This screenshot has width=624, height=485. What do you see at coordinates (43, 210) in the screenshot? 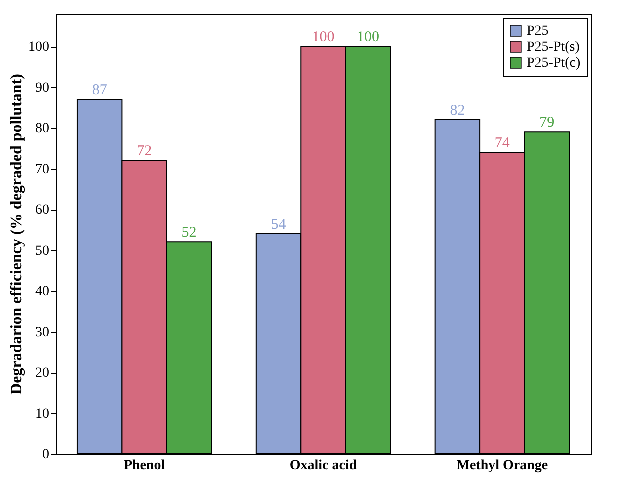
I see `y-tick-label: 60` at bounding box center [43, 210].